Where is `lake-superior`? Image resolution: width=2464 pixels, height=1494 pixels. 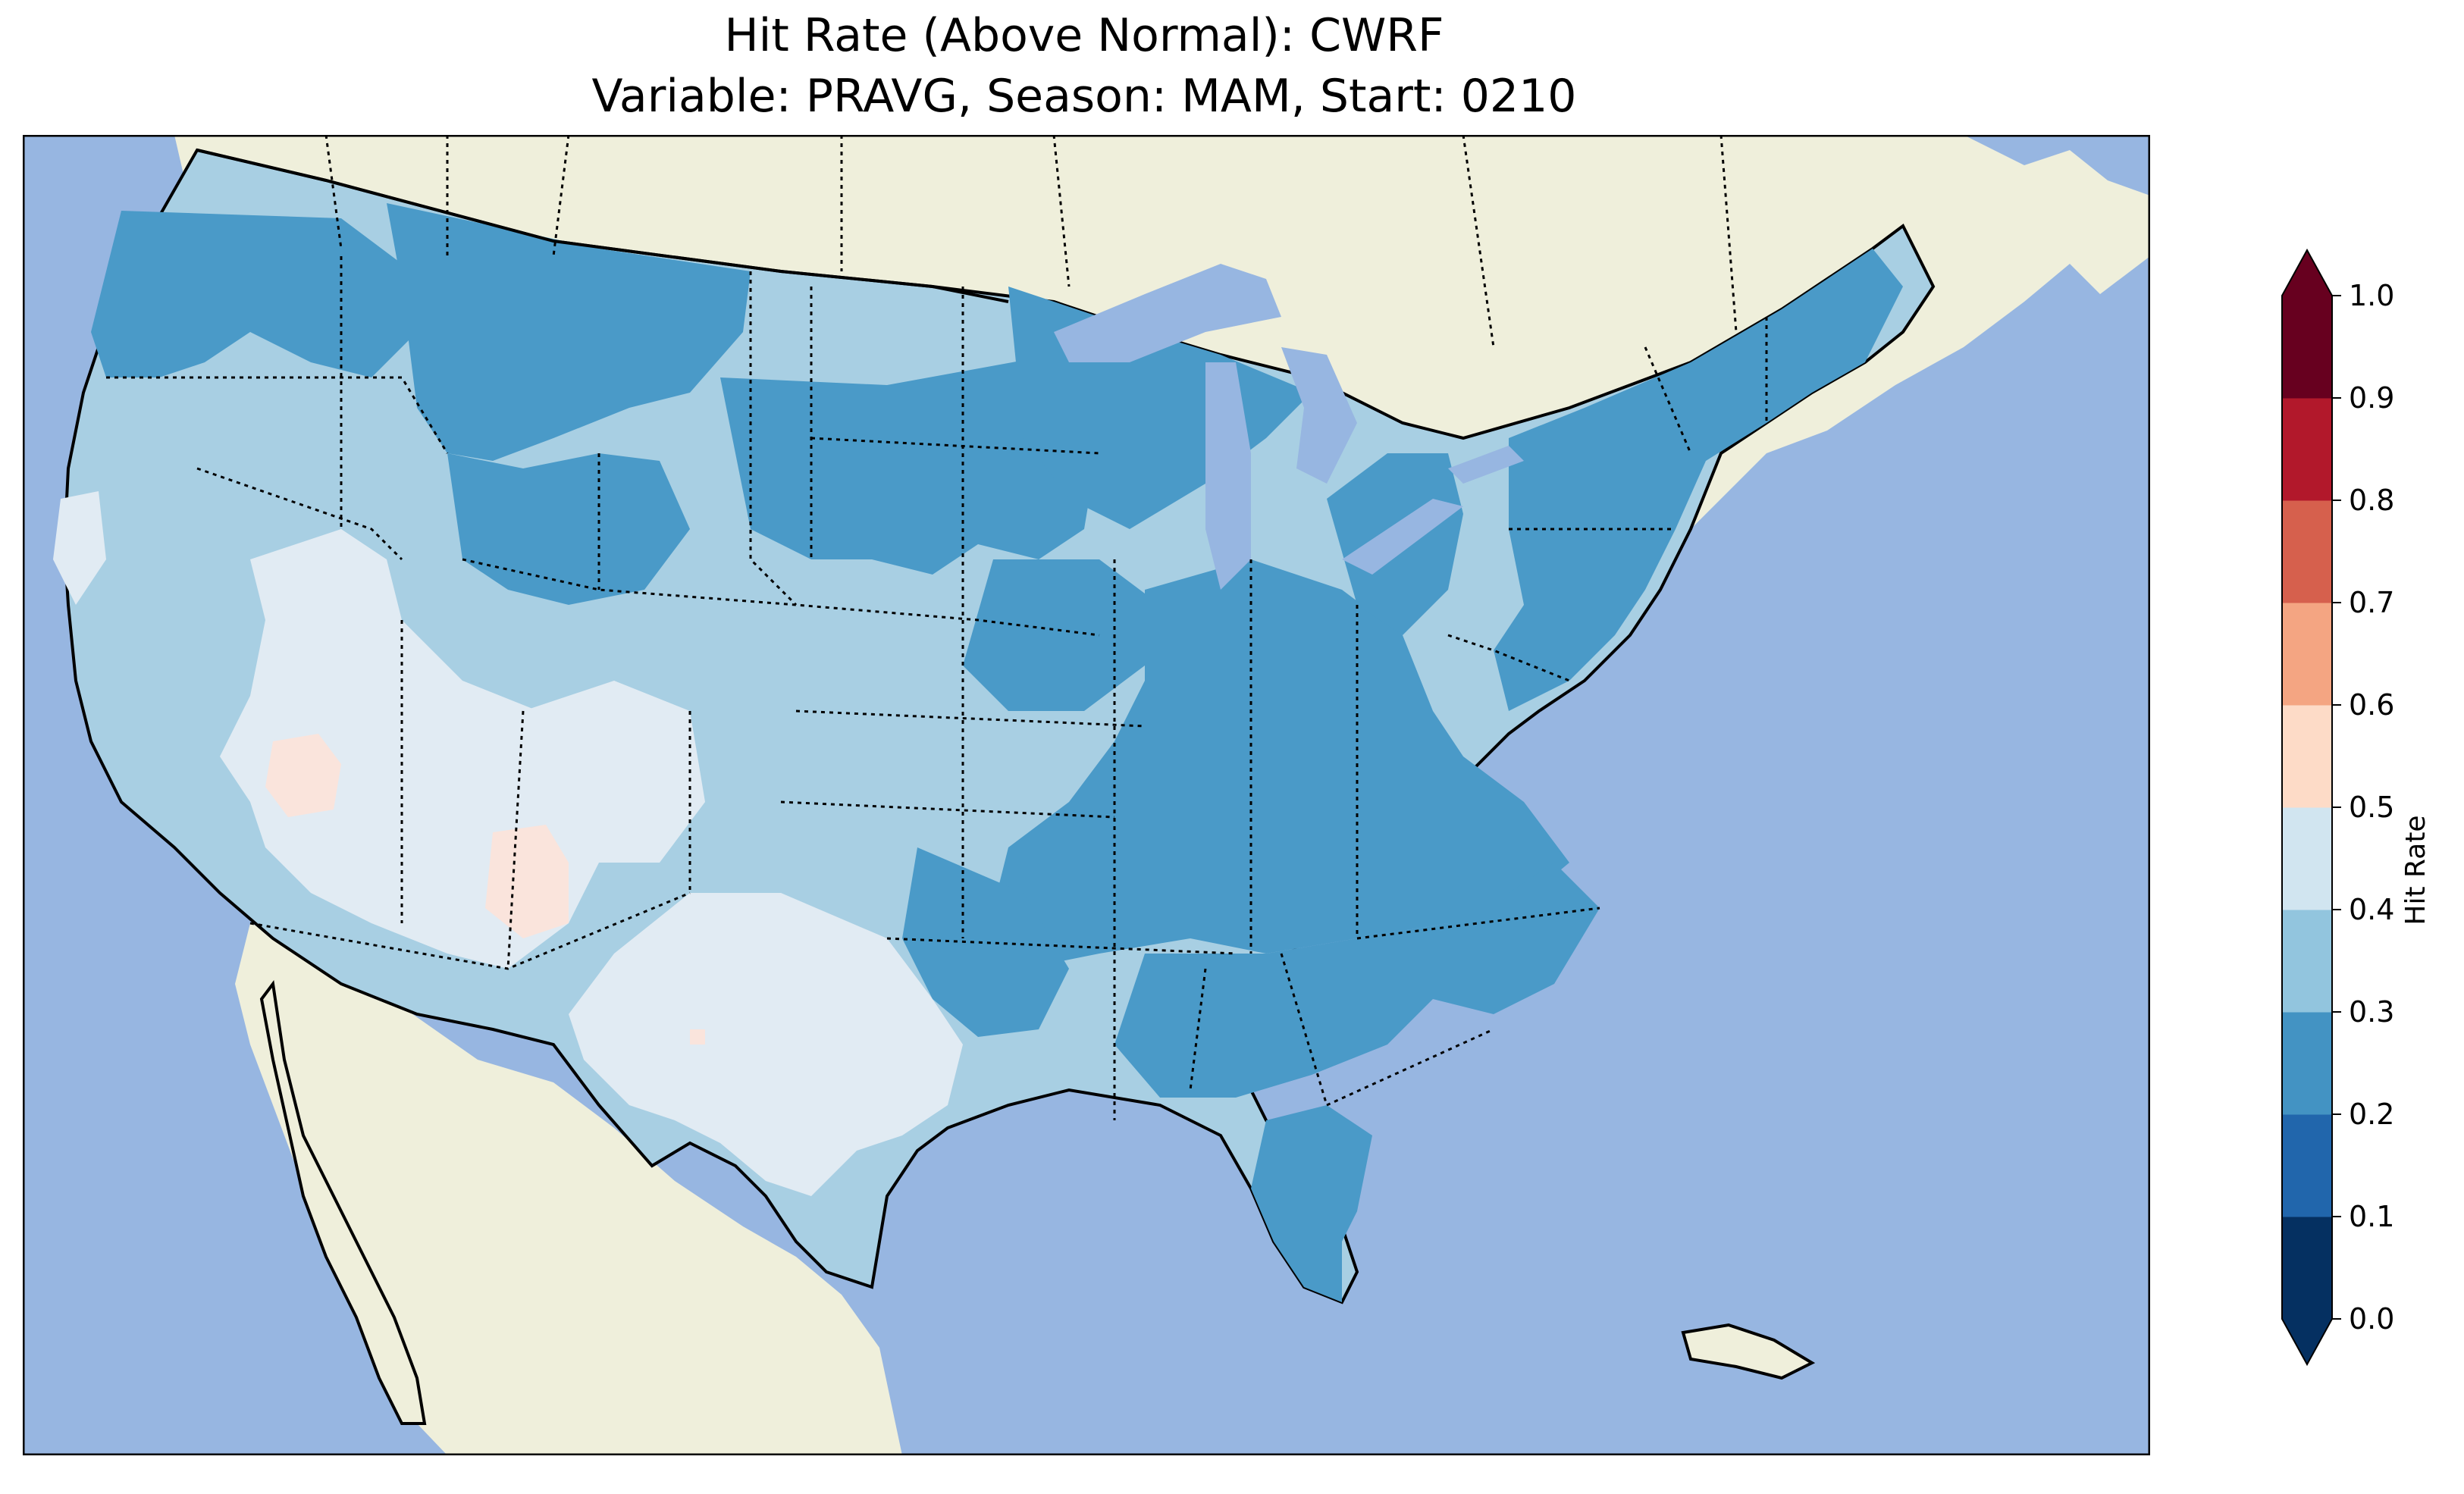
lake-superior is located at coordinates (1168, 313).